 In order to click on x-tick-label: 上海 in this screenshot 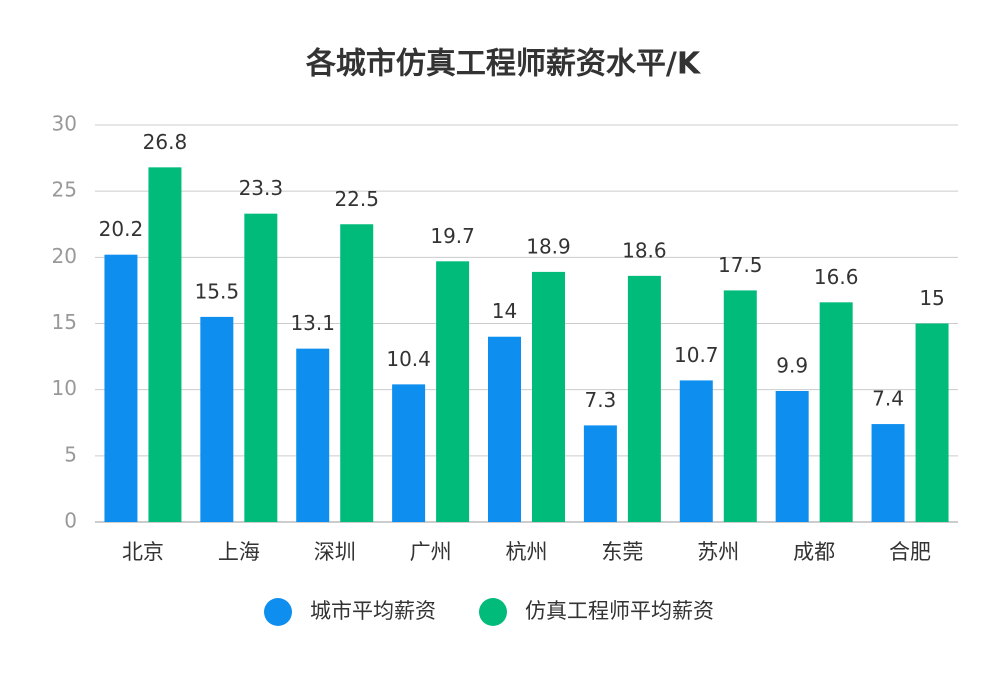, I will do `click(239, 552)`.